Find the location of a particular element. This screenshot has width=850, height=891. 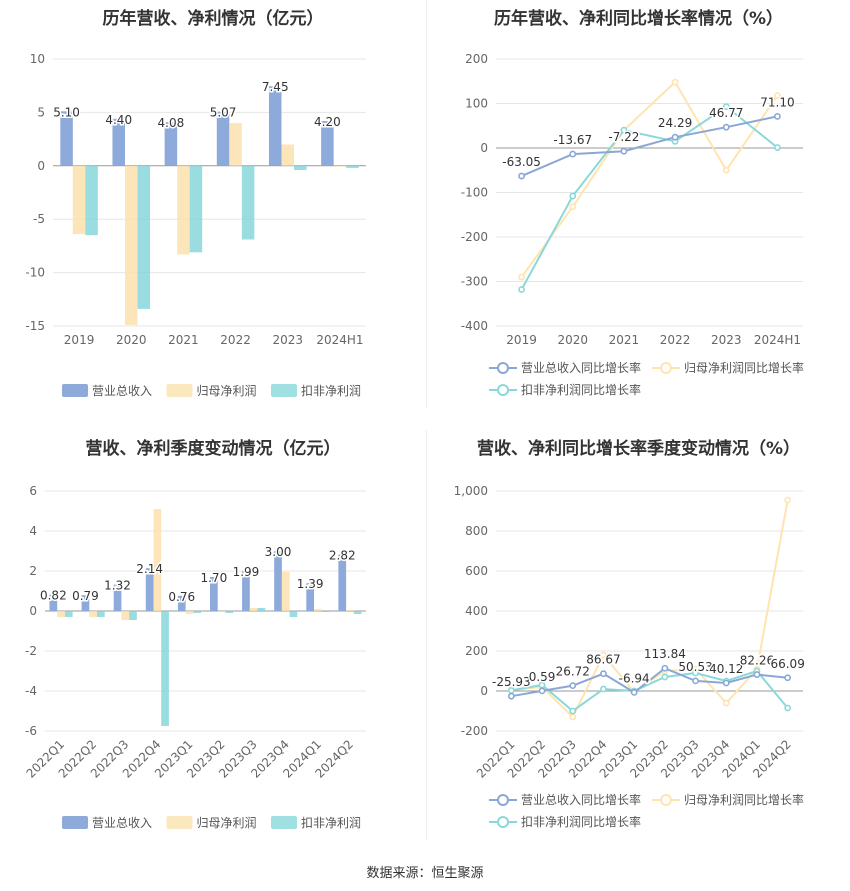

chart-title: 历年营收、净利同比增长率情况（%） is located at coordinates (638, 19).